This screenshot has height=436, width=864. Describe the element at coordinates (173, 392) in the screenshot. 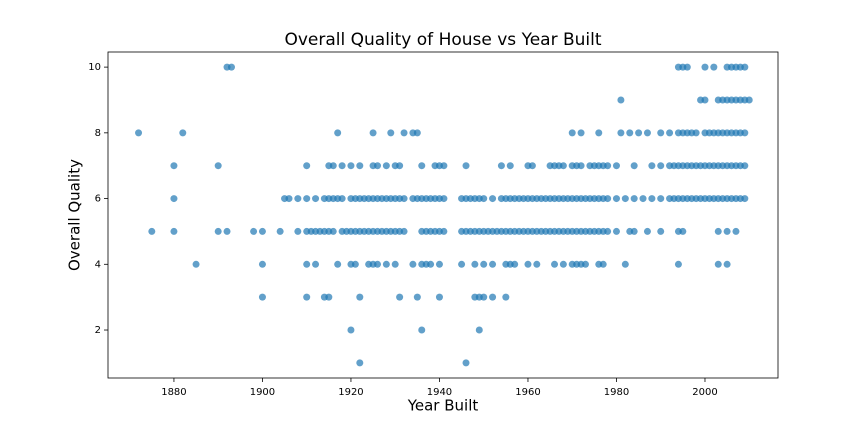

I see `x-tick-label: 1880` at that location.